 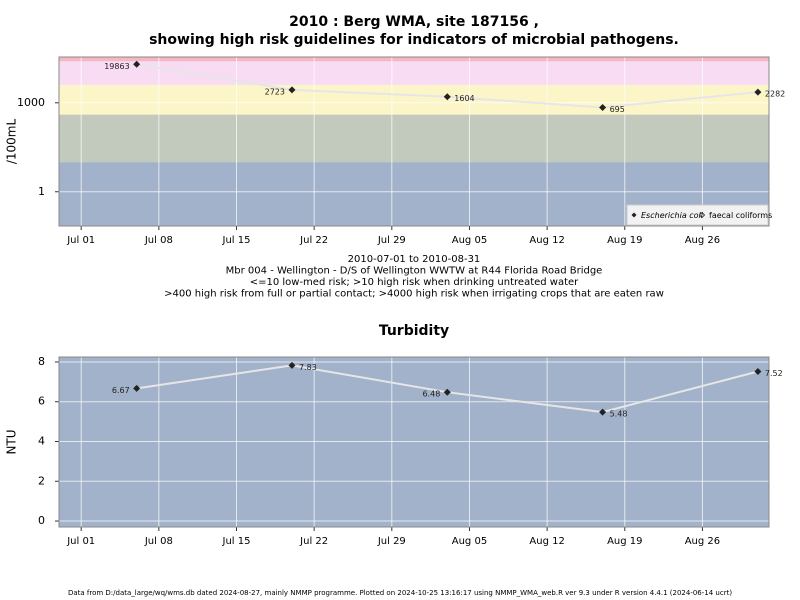 I want to click on value-label: 7.83, so click(x=308, y=367).